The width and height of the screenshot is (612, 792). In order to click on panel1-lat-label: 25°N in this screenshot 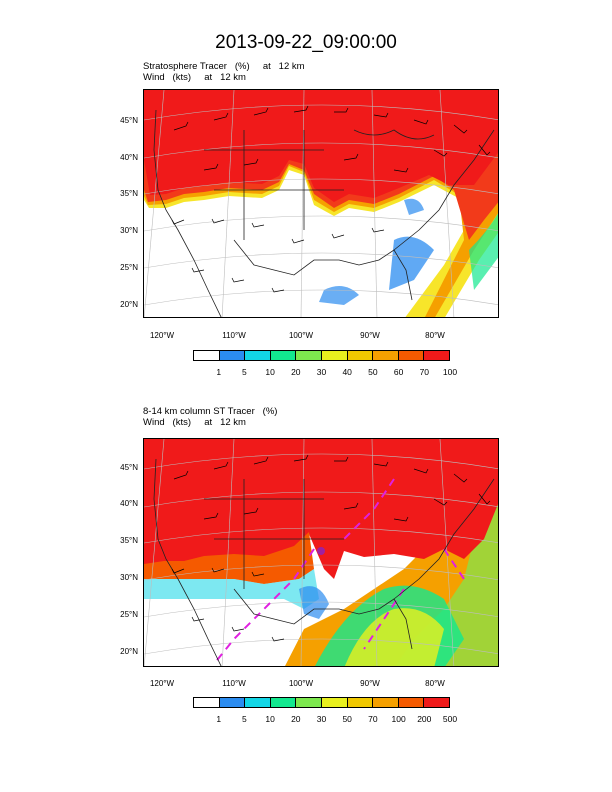, I will do `click(129, 267)`.